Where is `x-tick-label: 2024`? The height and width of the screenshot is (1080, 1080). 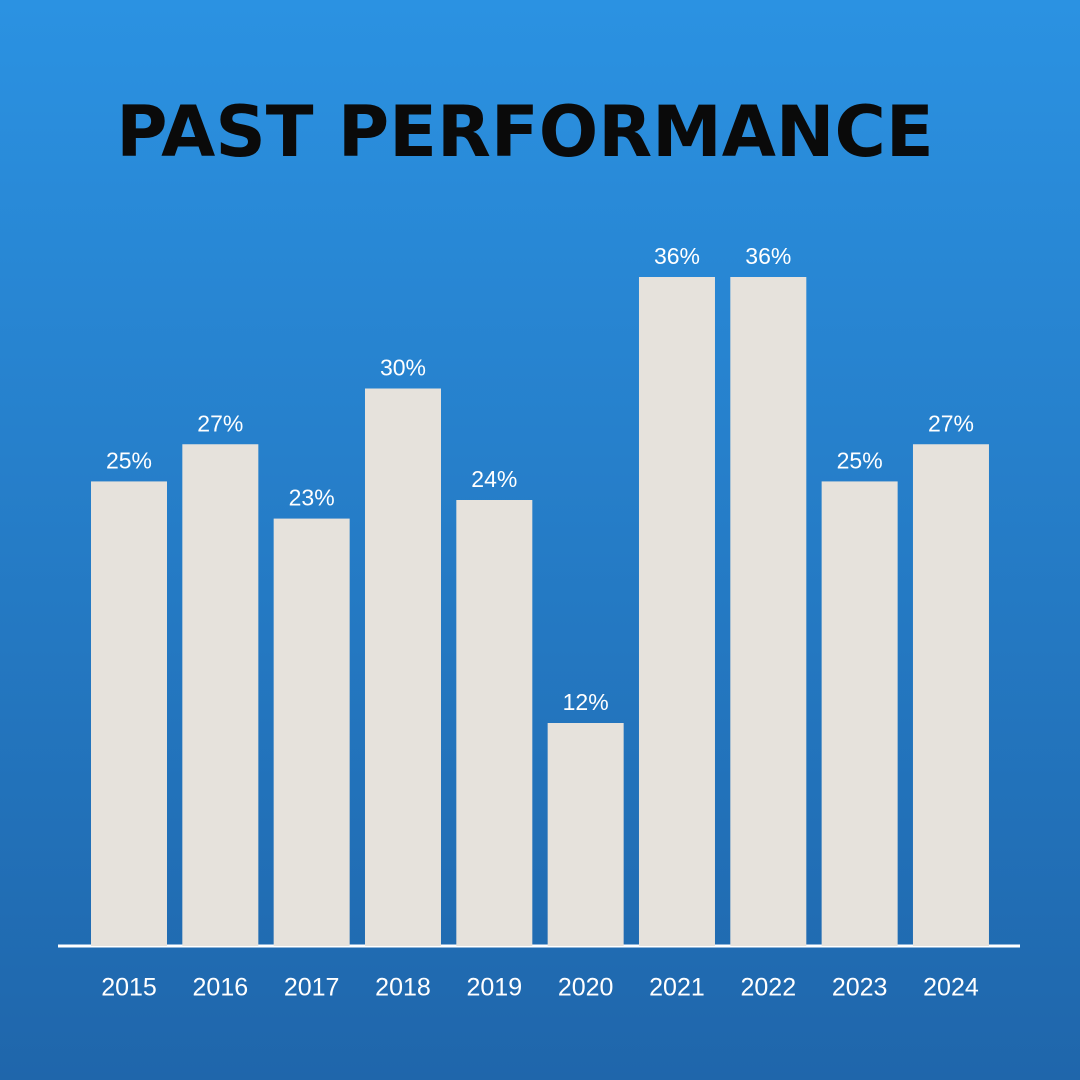
x-tick-label: 2024 is located at coordinates (951, 988).